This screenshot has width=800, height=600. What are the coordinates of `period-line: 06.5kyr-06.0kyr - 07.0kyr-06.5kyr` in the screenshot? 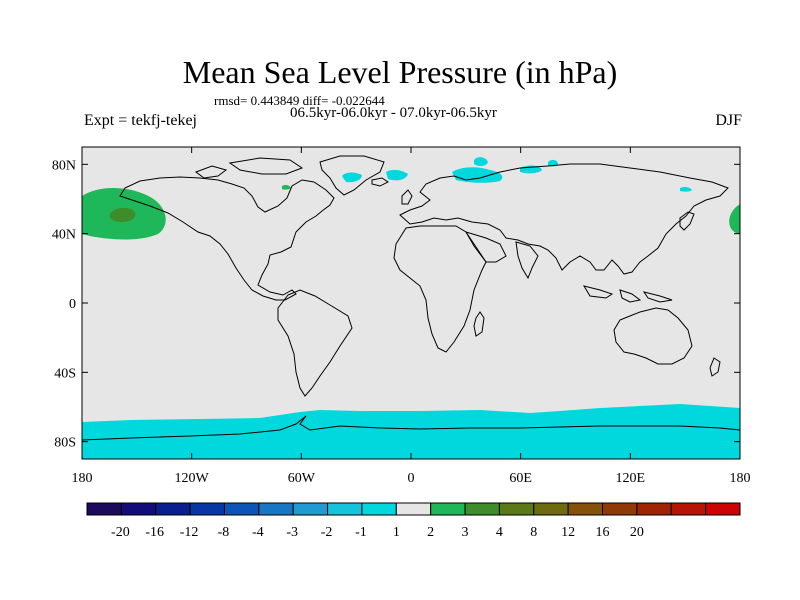 It's located at (393, 113).